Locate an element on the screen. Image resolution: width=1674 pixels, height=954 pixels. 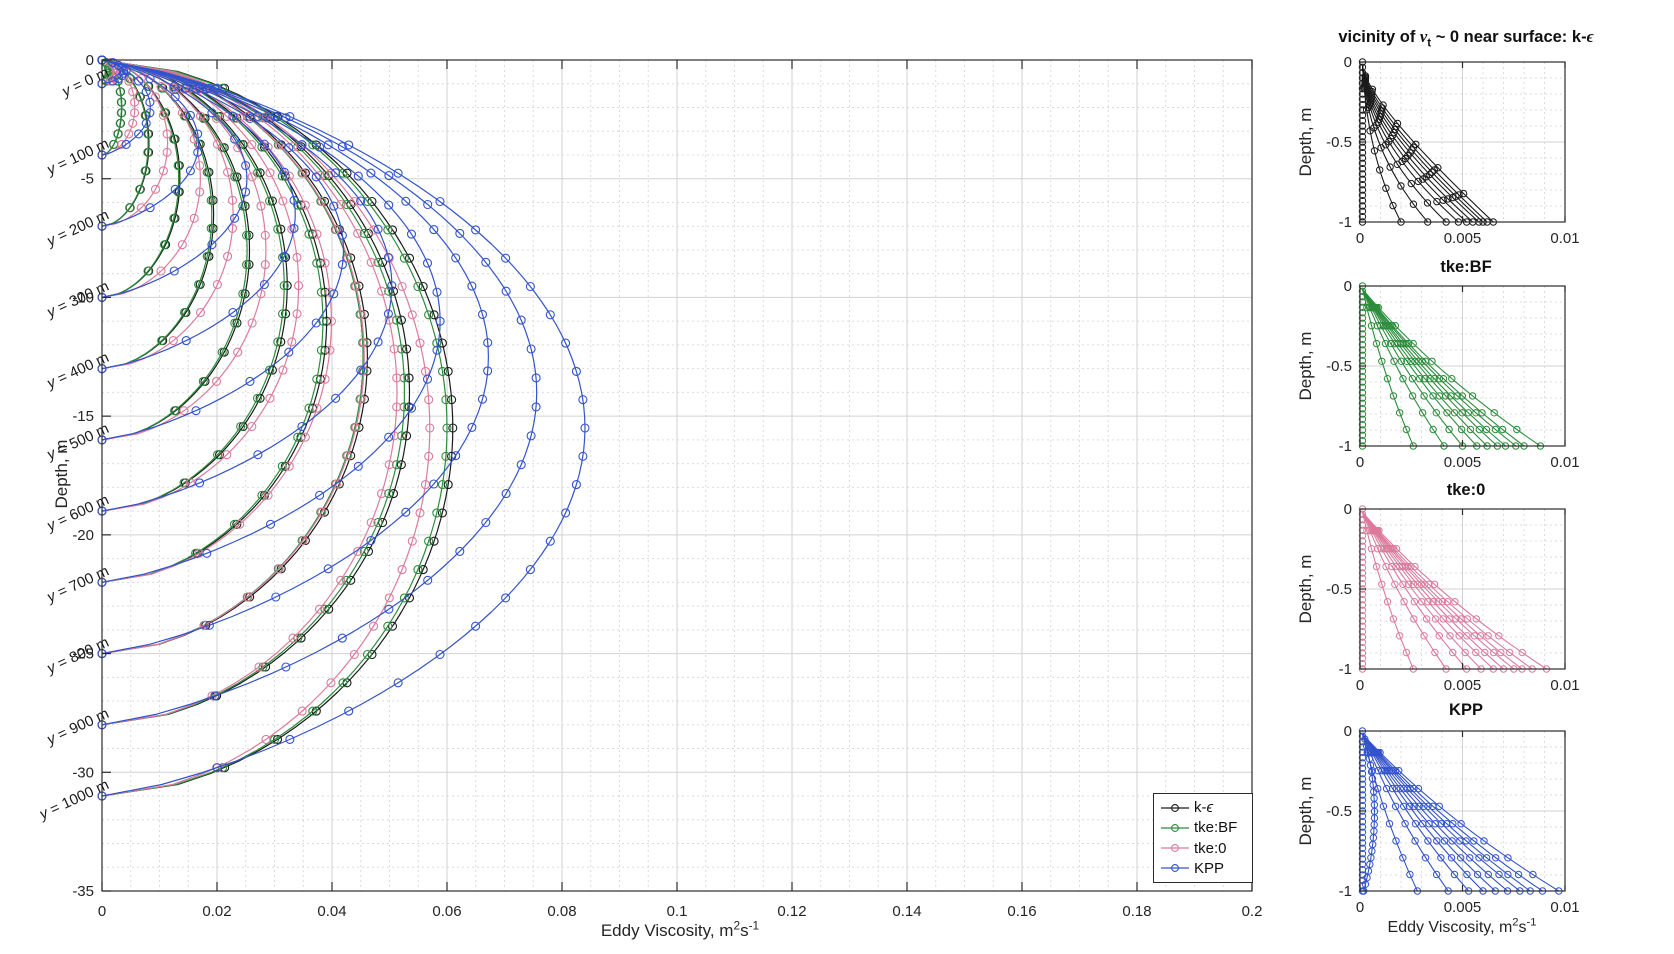
svg-text: 0.2 is located at coordinates (1252, 911).